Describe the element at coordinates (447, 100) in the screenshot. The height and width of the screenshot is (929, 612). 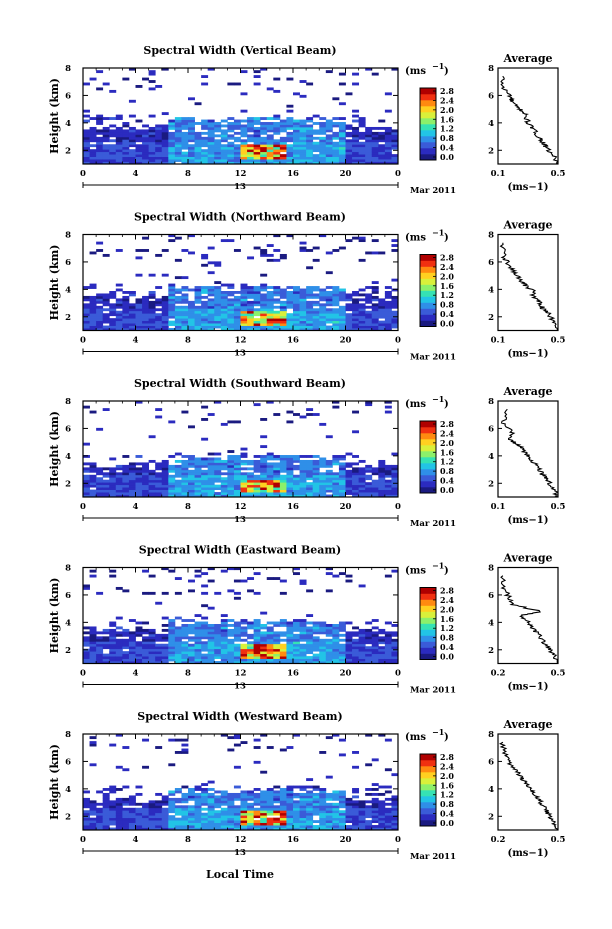
I see `colorbar-tick-label: 2.4` at that location.